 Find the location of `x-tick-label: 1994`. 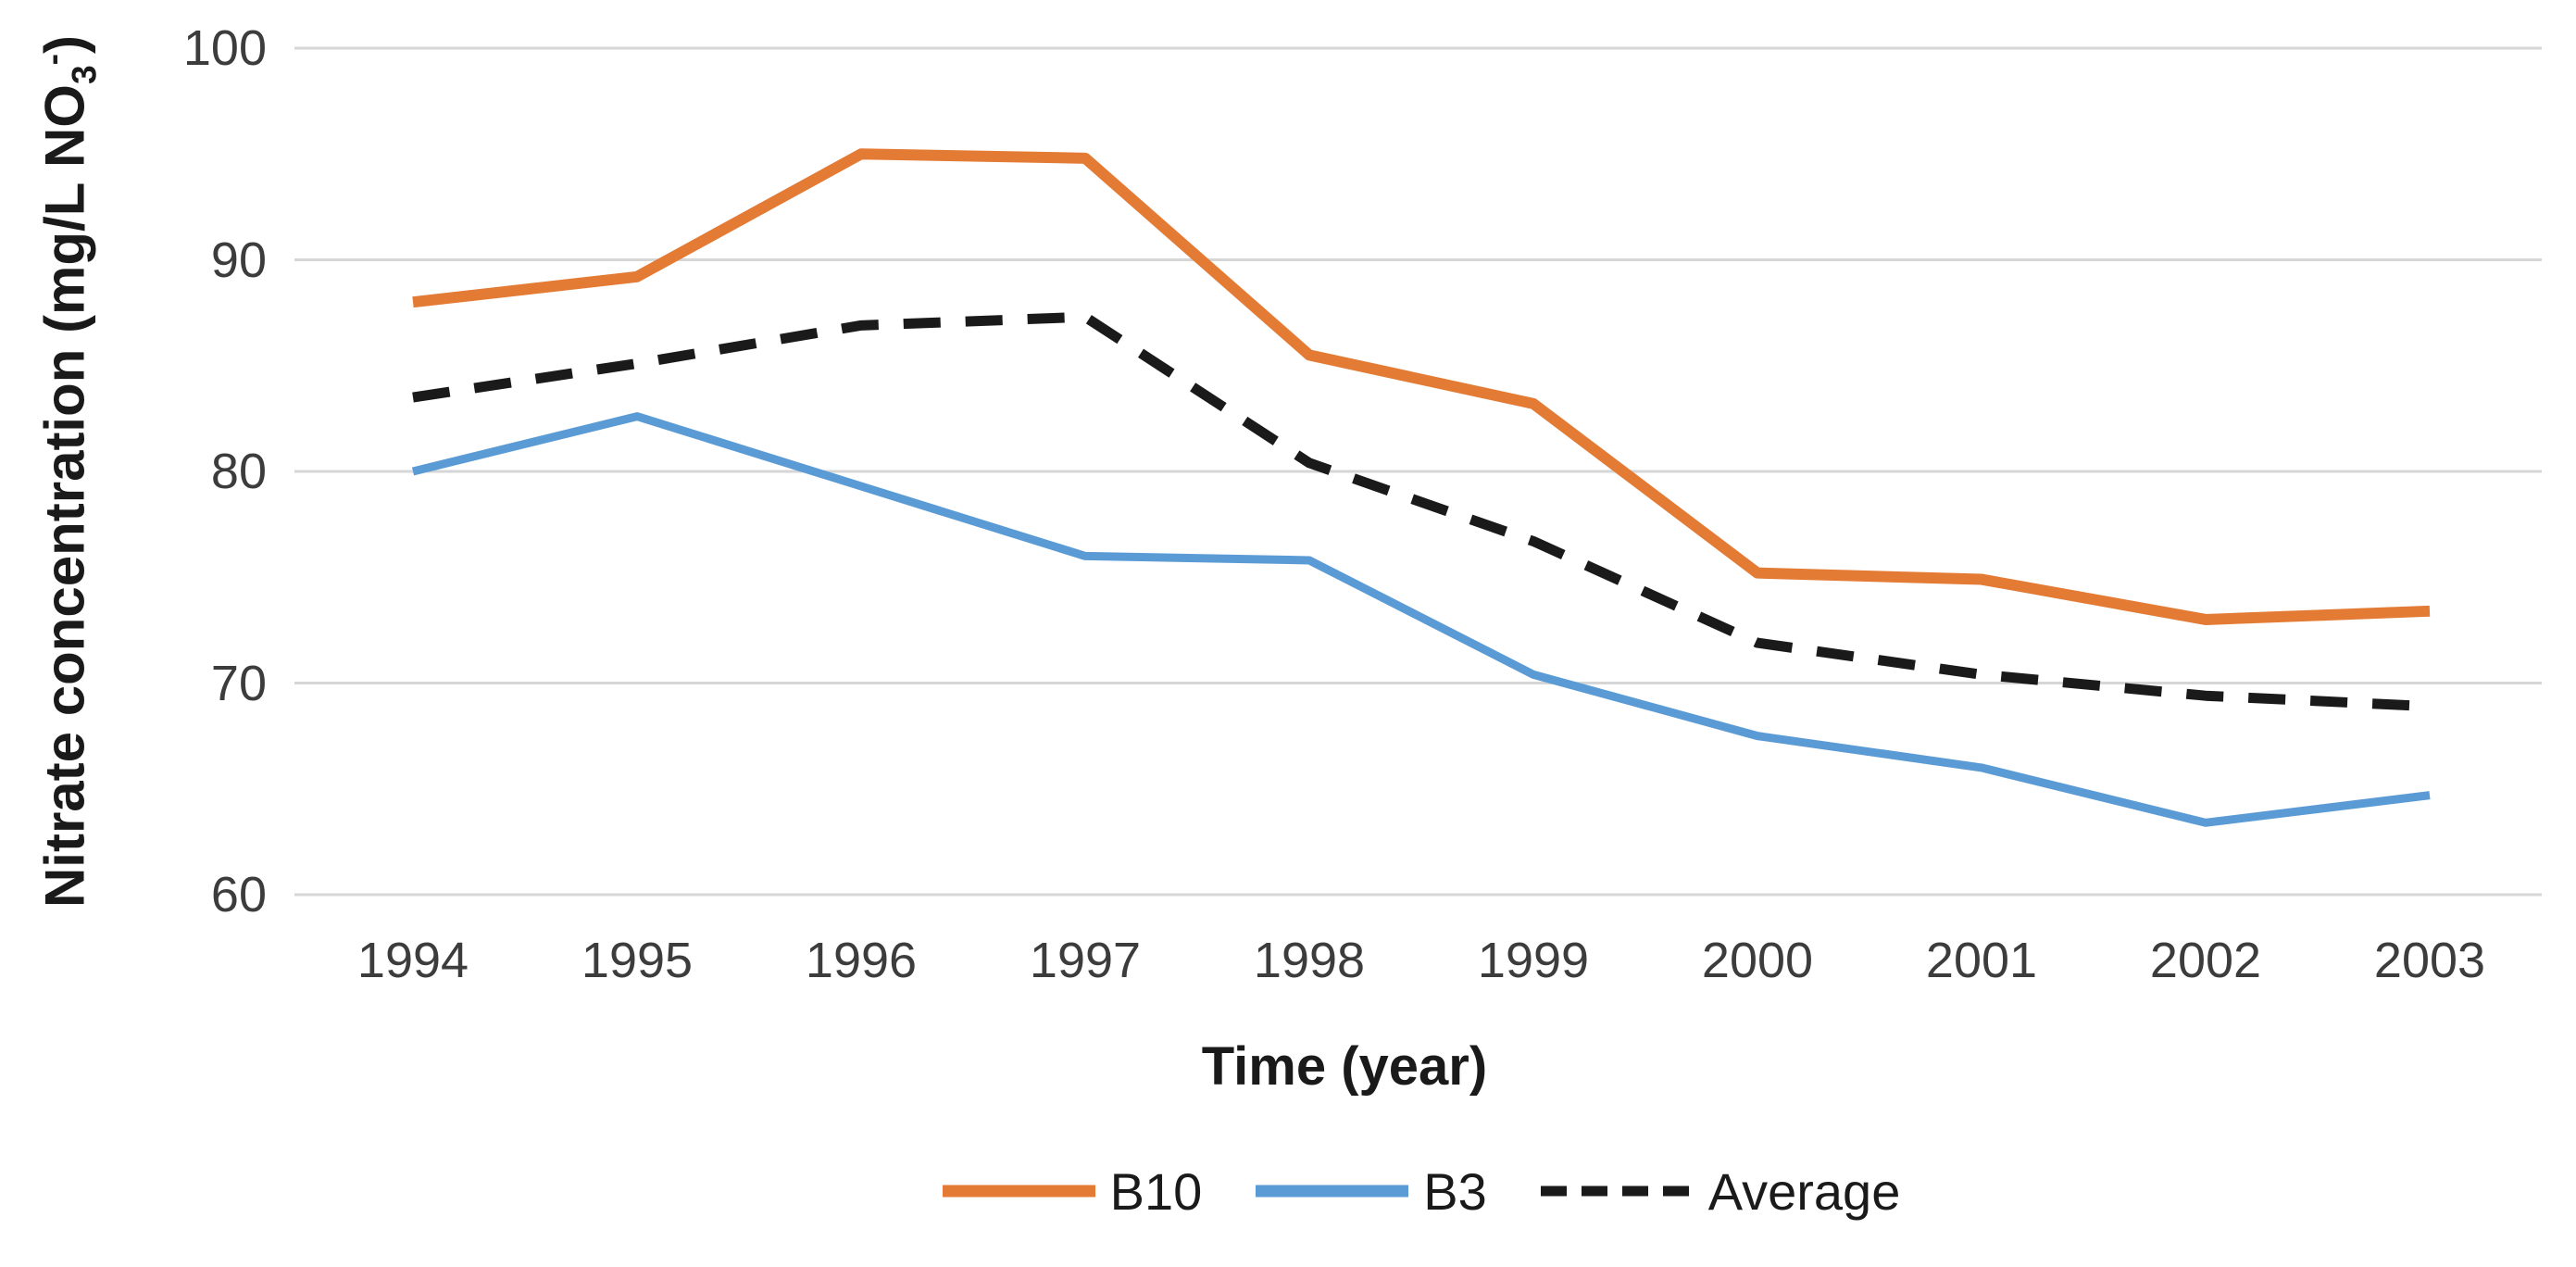

x-tick-label: 1994 is located at coordinates (412, 961).